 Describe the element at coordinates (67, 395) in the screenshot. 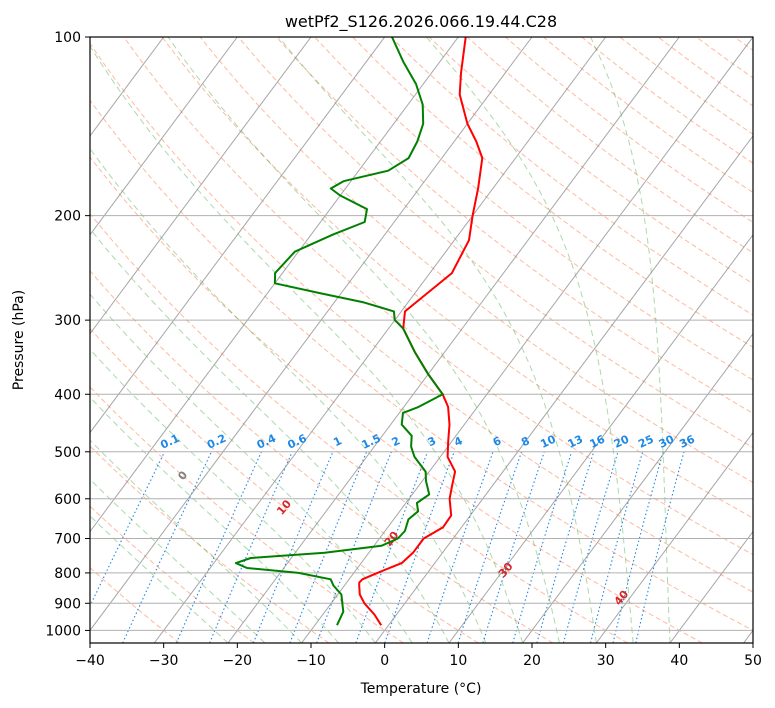

I see `y-tick-label: 400` at that location.